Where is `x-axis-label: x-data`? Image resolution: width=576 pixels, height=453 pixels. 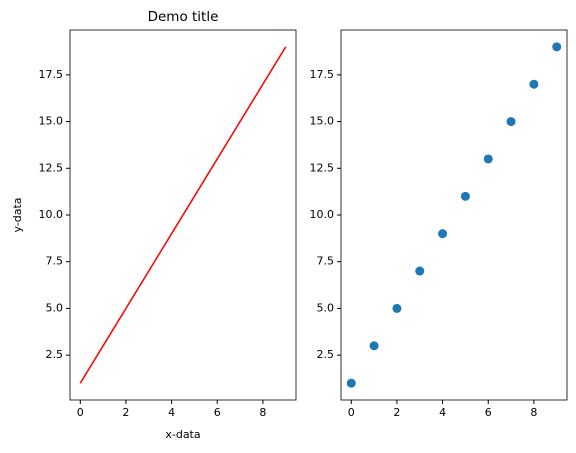 x-axis-label: x-data is located at coordinates (182, 434).